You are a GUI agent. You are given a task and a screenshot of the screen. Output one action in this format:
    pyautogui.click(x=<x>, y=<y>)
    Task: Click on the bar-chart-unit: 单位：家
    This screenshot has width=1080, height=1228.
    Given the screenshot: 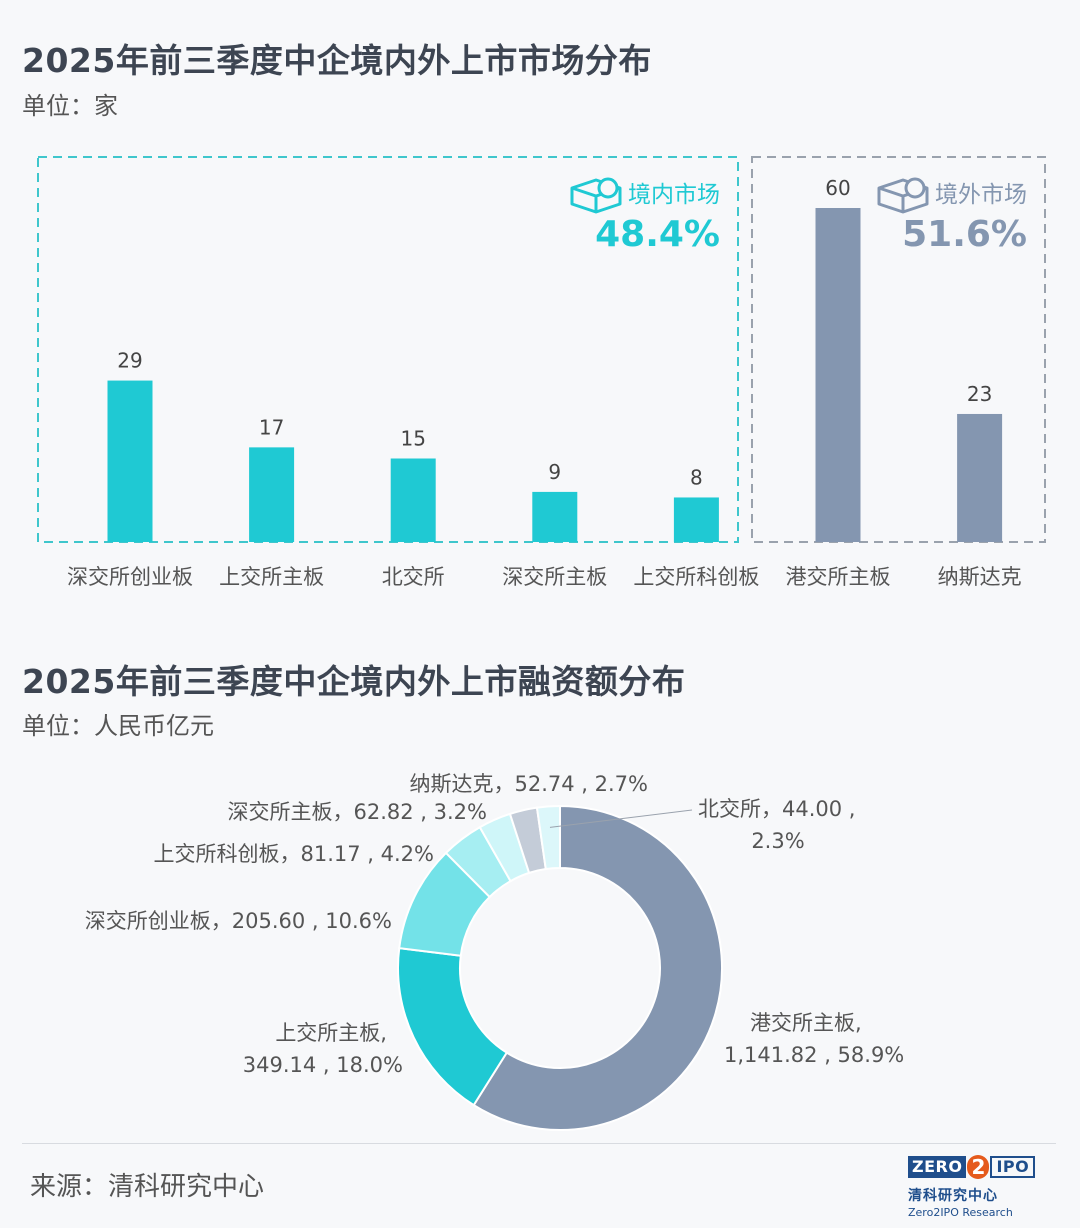 What is the action you would take?
    pyautogui.click(x=70, y=106)
    